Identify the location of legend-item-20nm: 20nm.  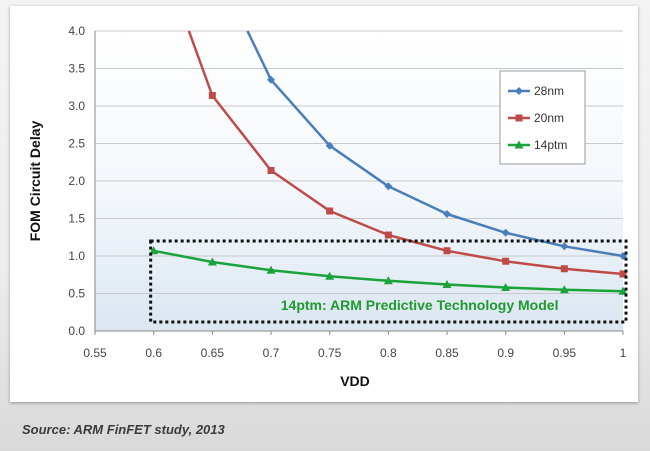
(536, 118).